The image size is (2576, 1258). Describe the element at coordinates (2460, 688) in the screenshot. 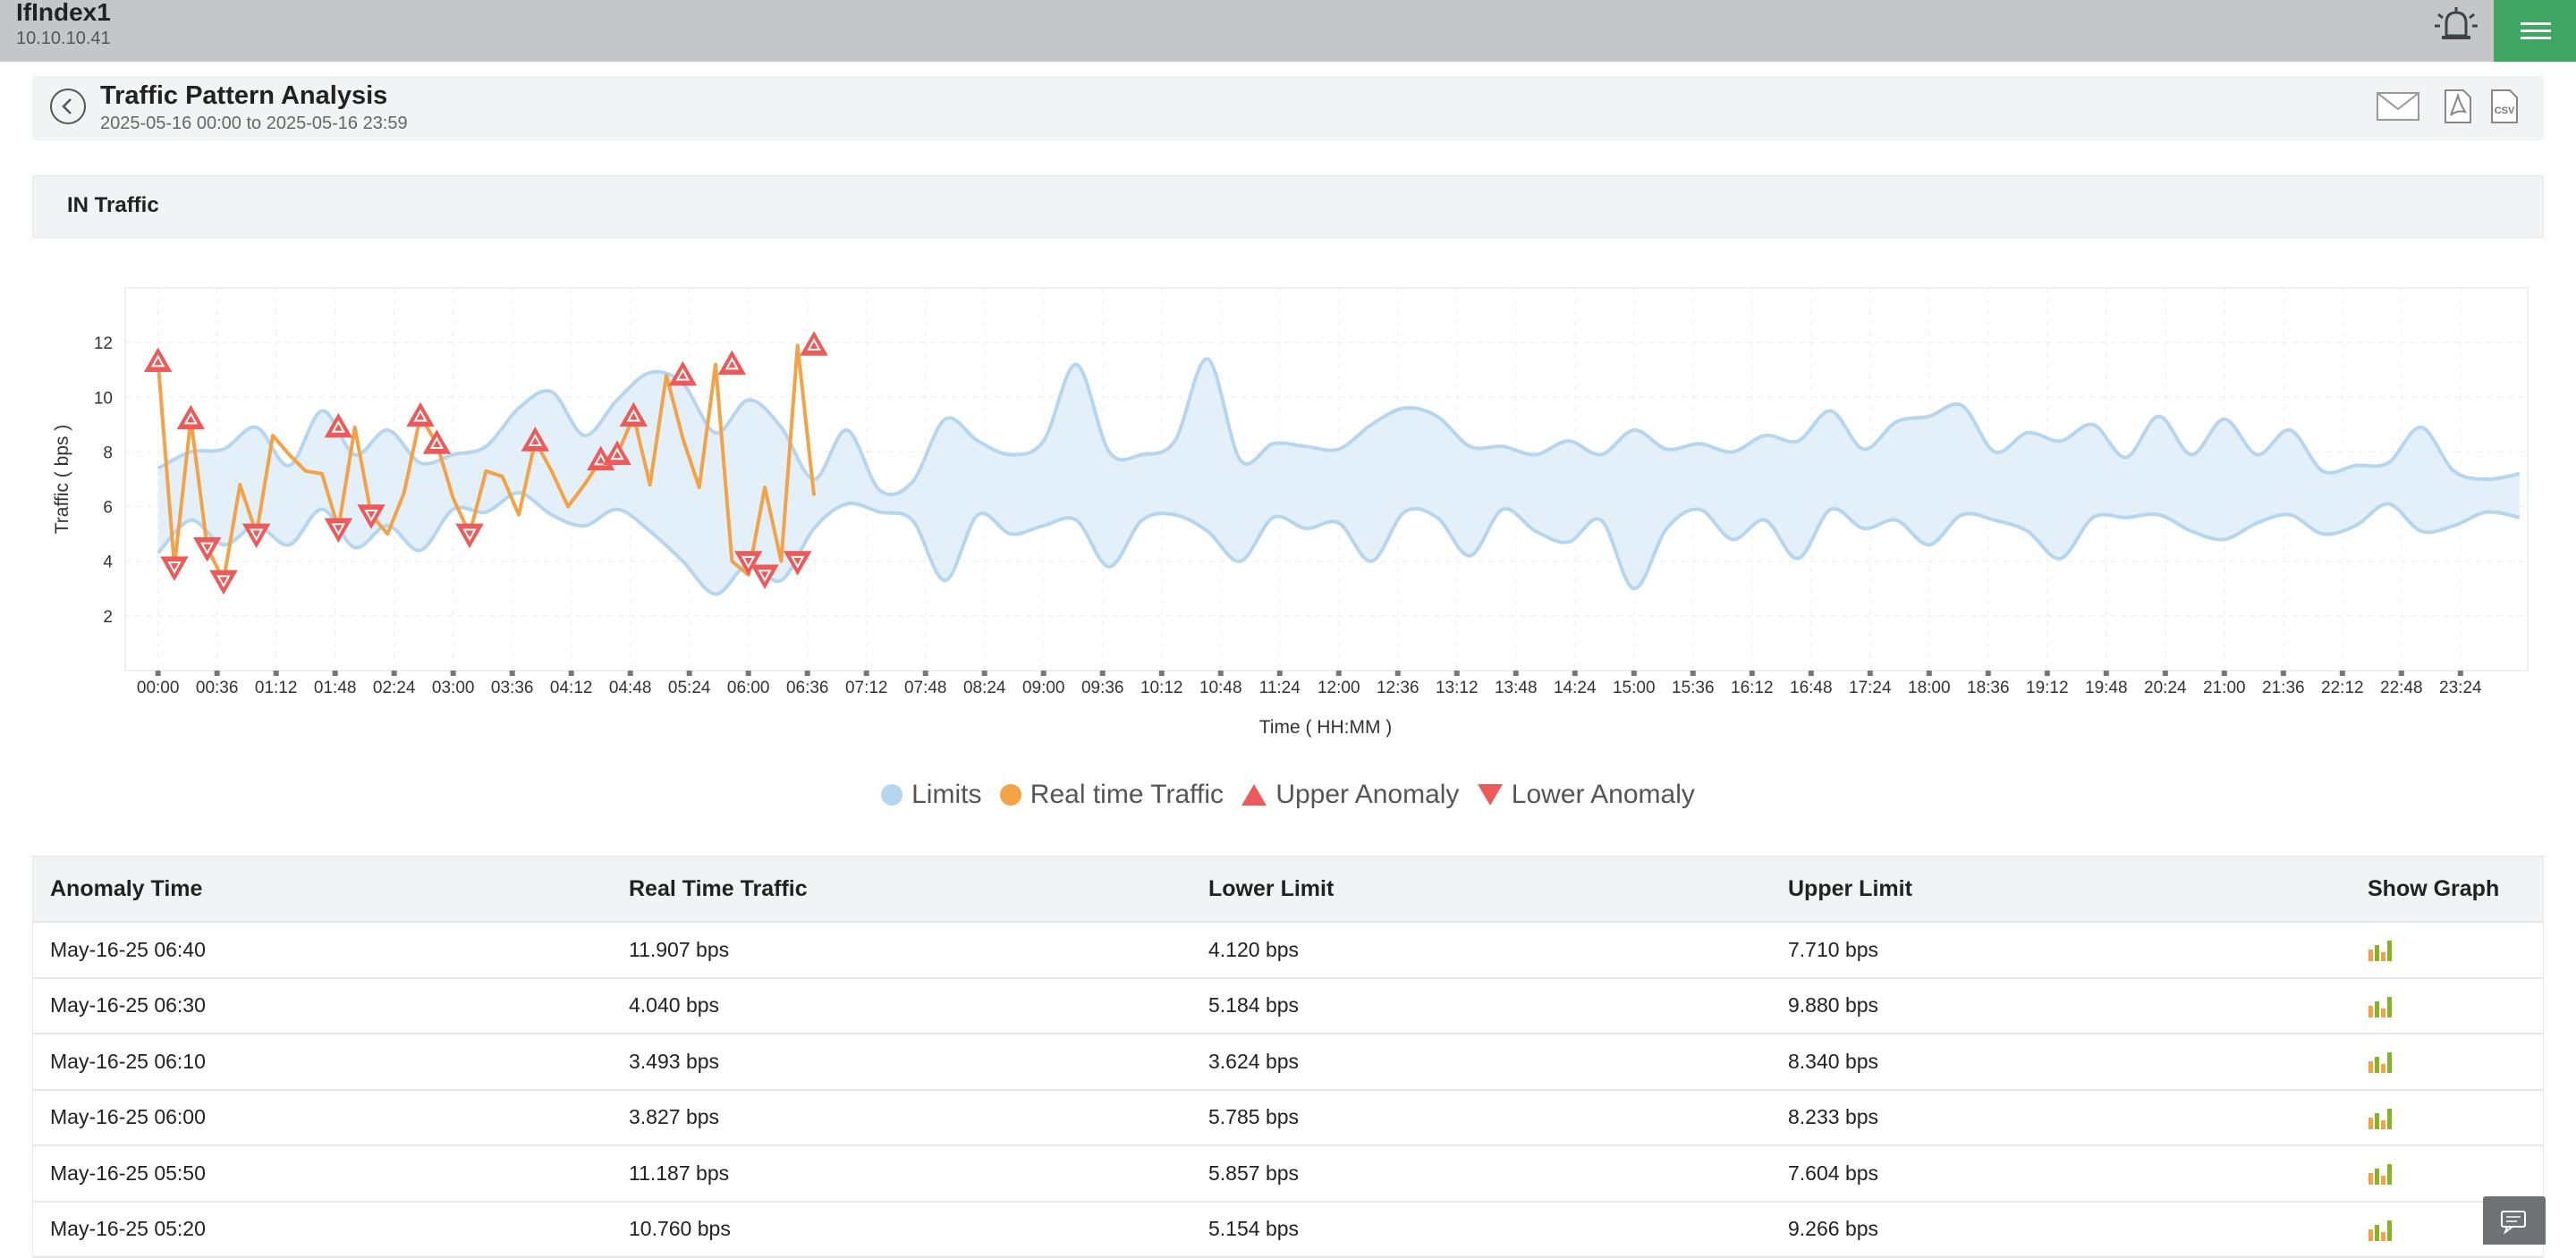

I see `x-tick-label: 23:24` at that location.